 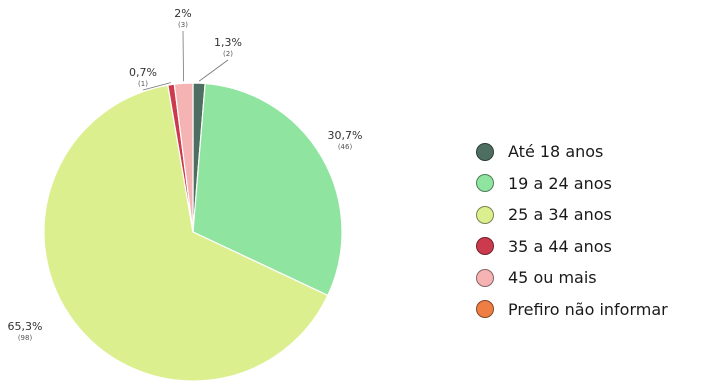 I want to click on slice-percent-label: 30,7%, so click(x=345, y=135).